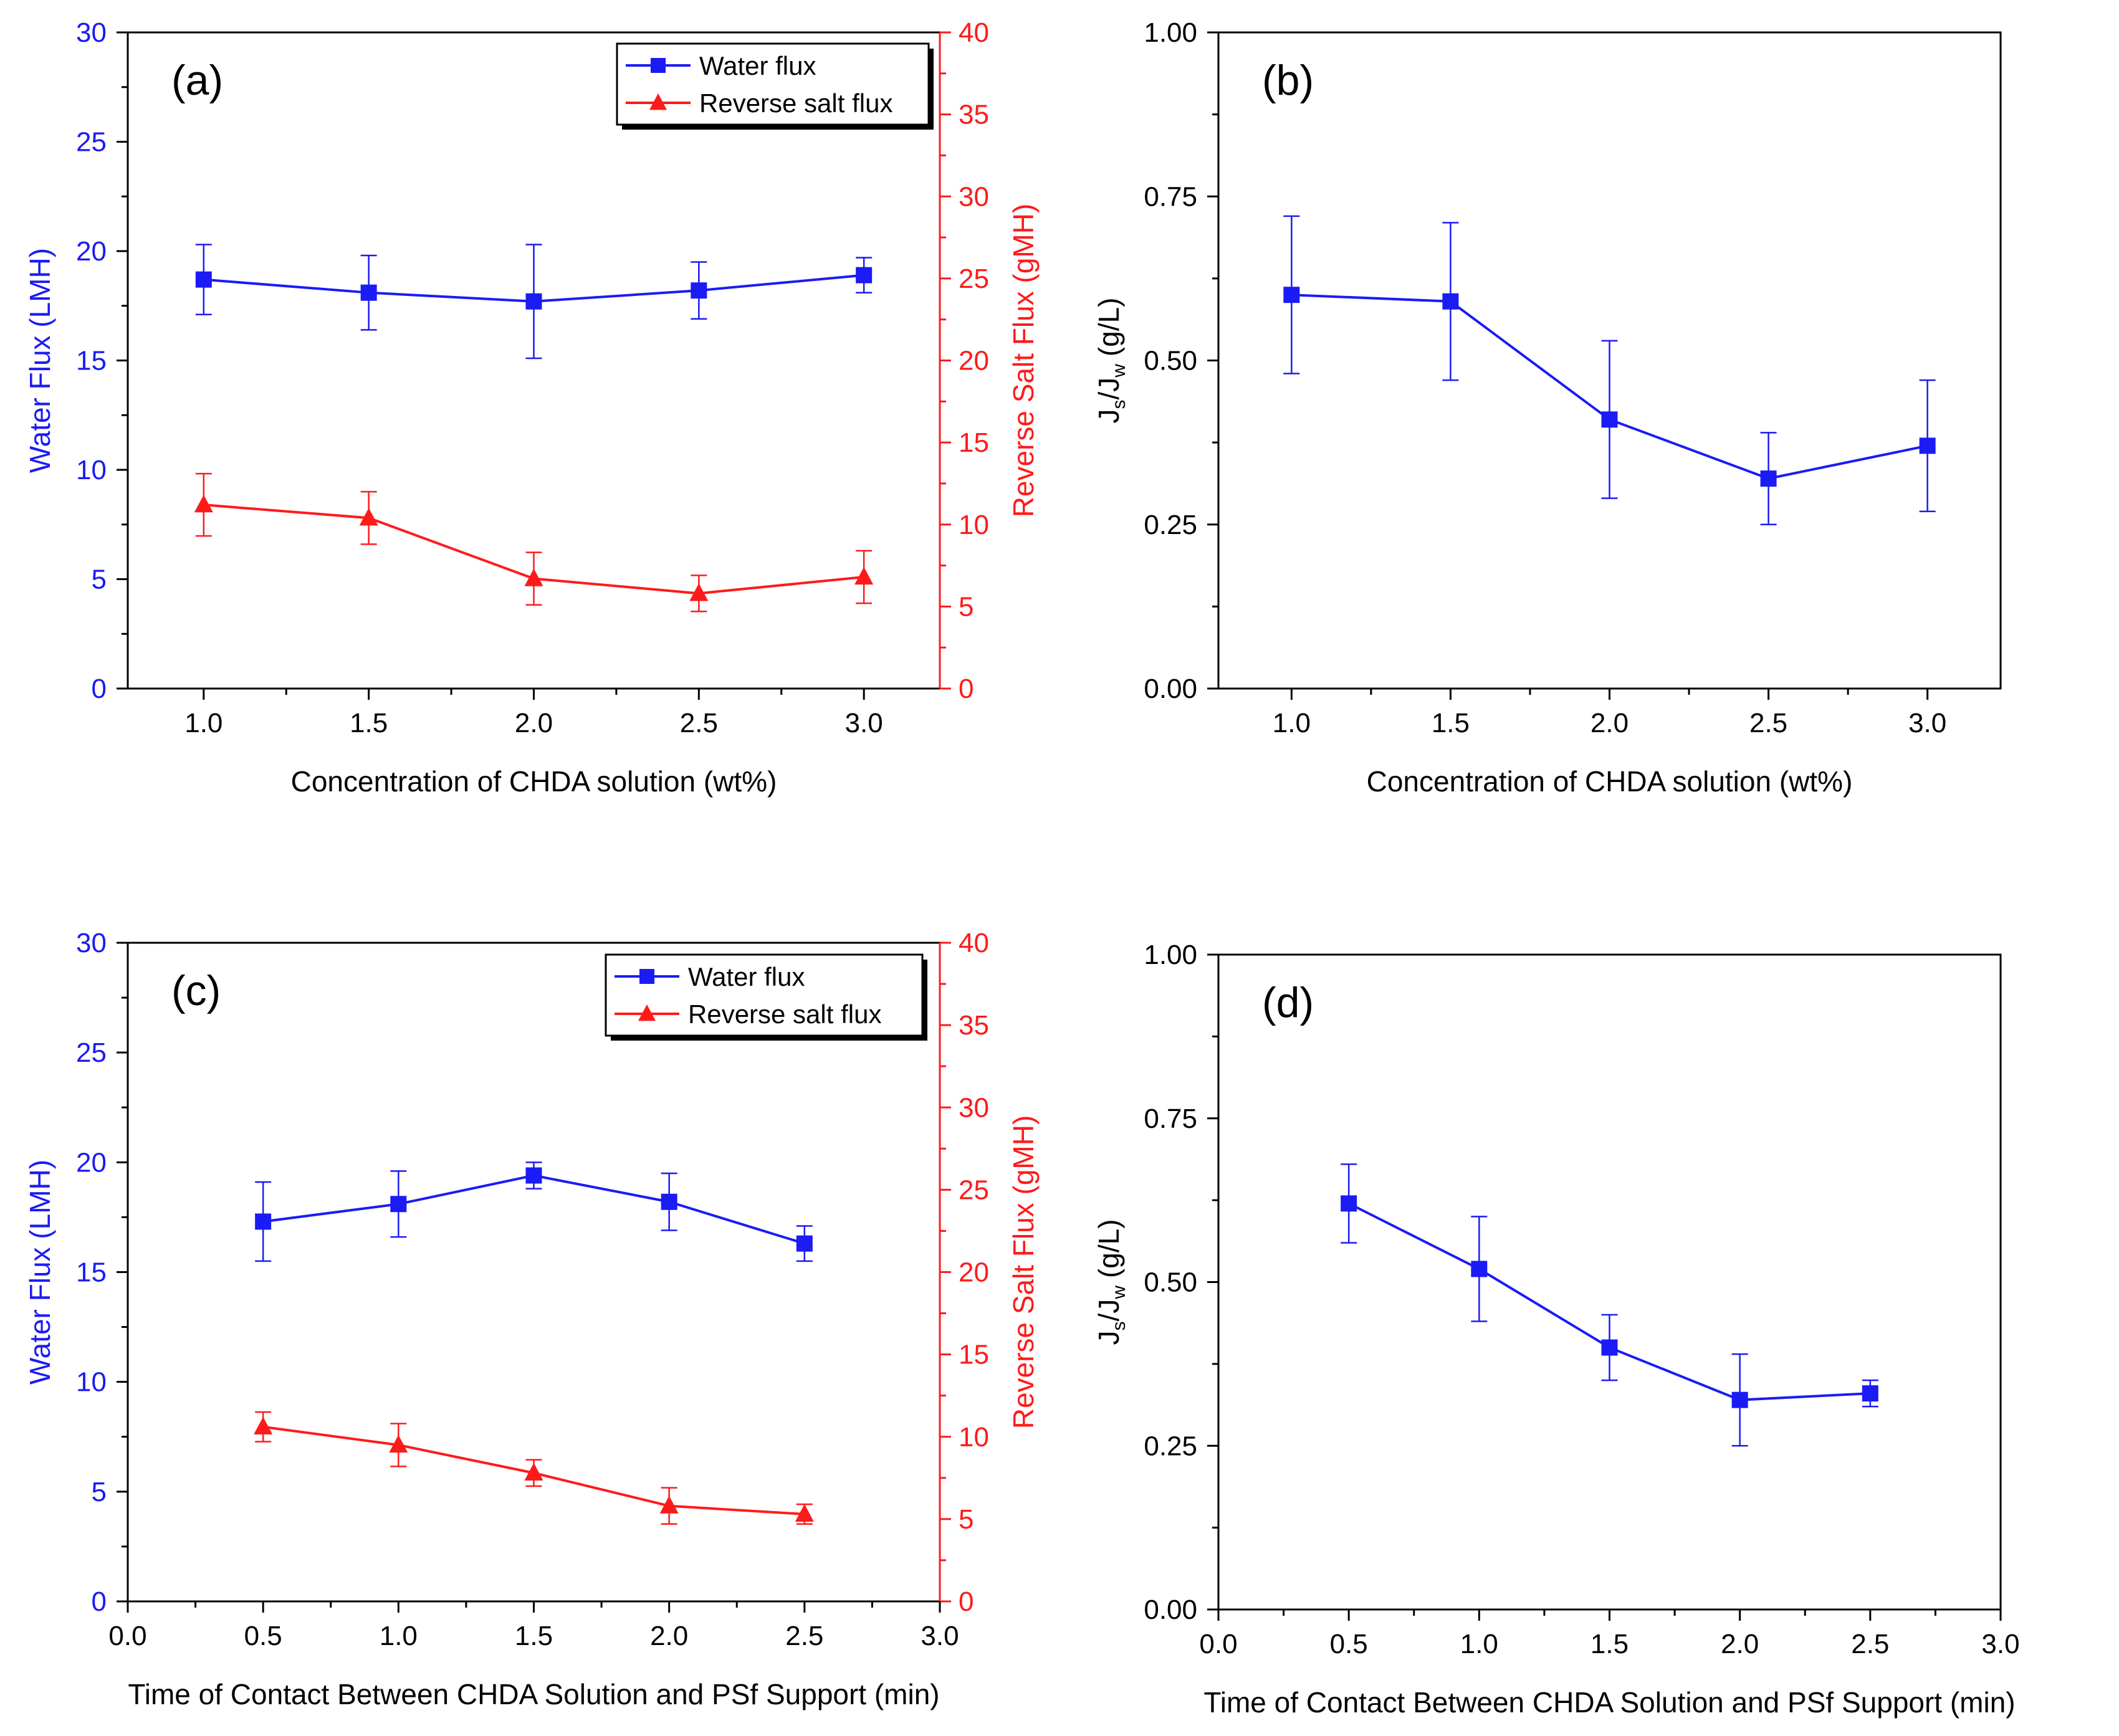 The width and height of the screenshot is (2119, 1736). I want to click on y-tick-label-right: 5, so click(966, 606).